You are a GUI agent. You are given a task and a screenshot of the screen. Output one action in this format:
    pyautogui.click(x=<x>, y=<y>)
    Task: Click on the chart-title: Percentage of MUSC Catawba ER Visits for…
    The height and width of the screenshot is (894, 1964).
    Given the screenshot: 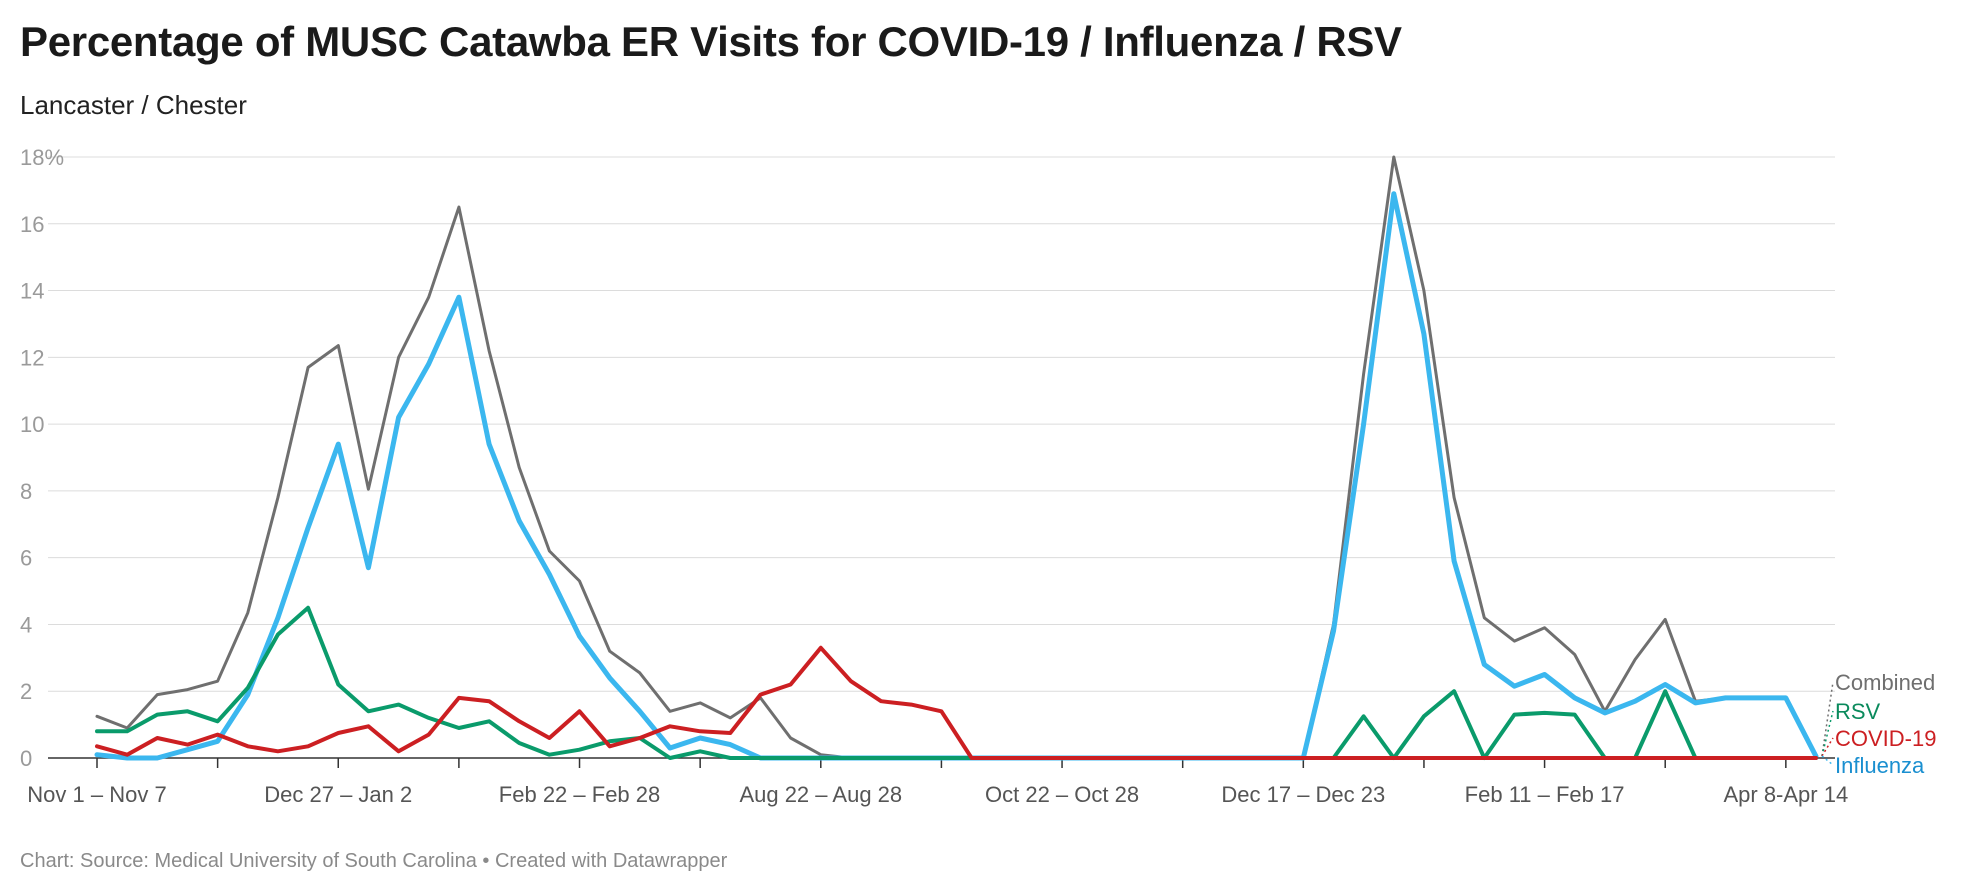 What is the action you would take?
    pyautogui.click(x=711, y=41)
    